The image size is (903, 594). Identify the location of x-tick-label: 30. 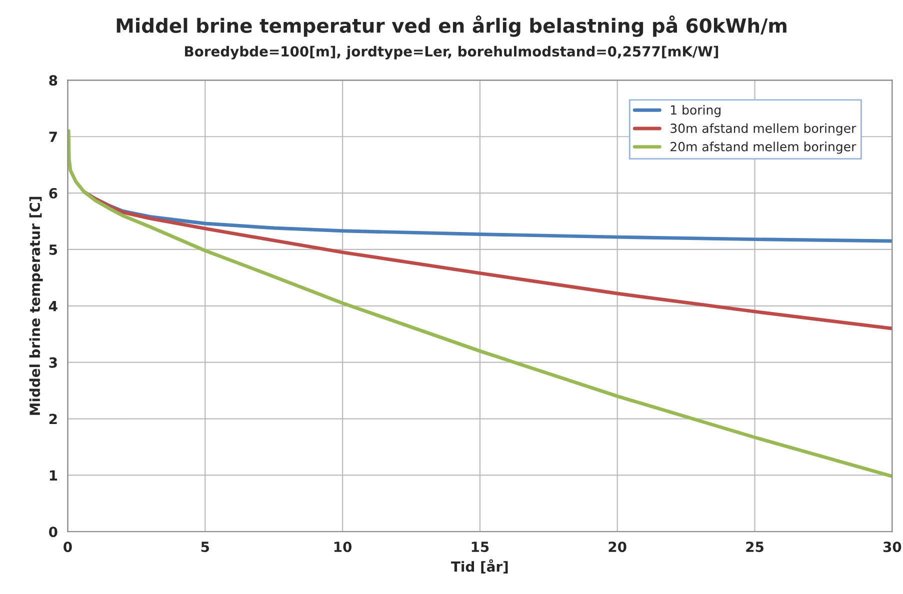
(892, 547).